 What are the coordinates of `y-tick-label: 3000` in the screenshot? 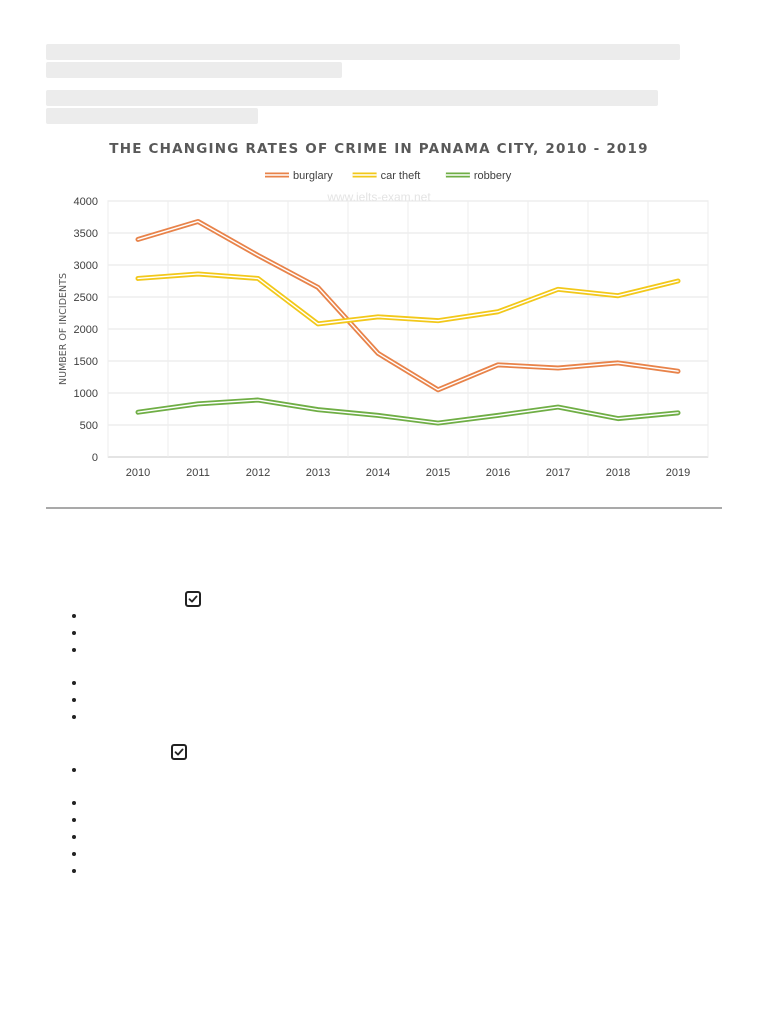 It's located at (86, 266).